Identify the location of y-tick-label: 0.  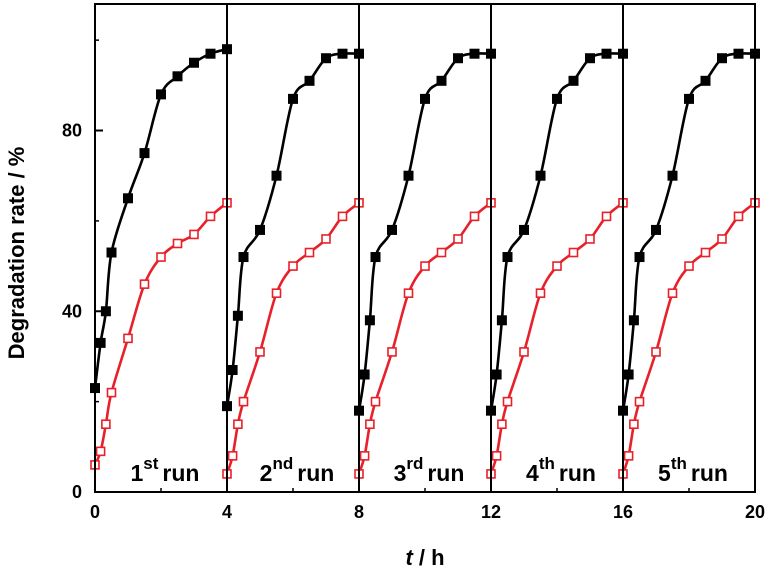
(77, 492).